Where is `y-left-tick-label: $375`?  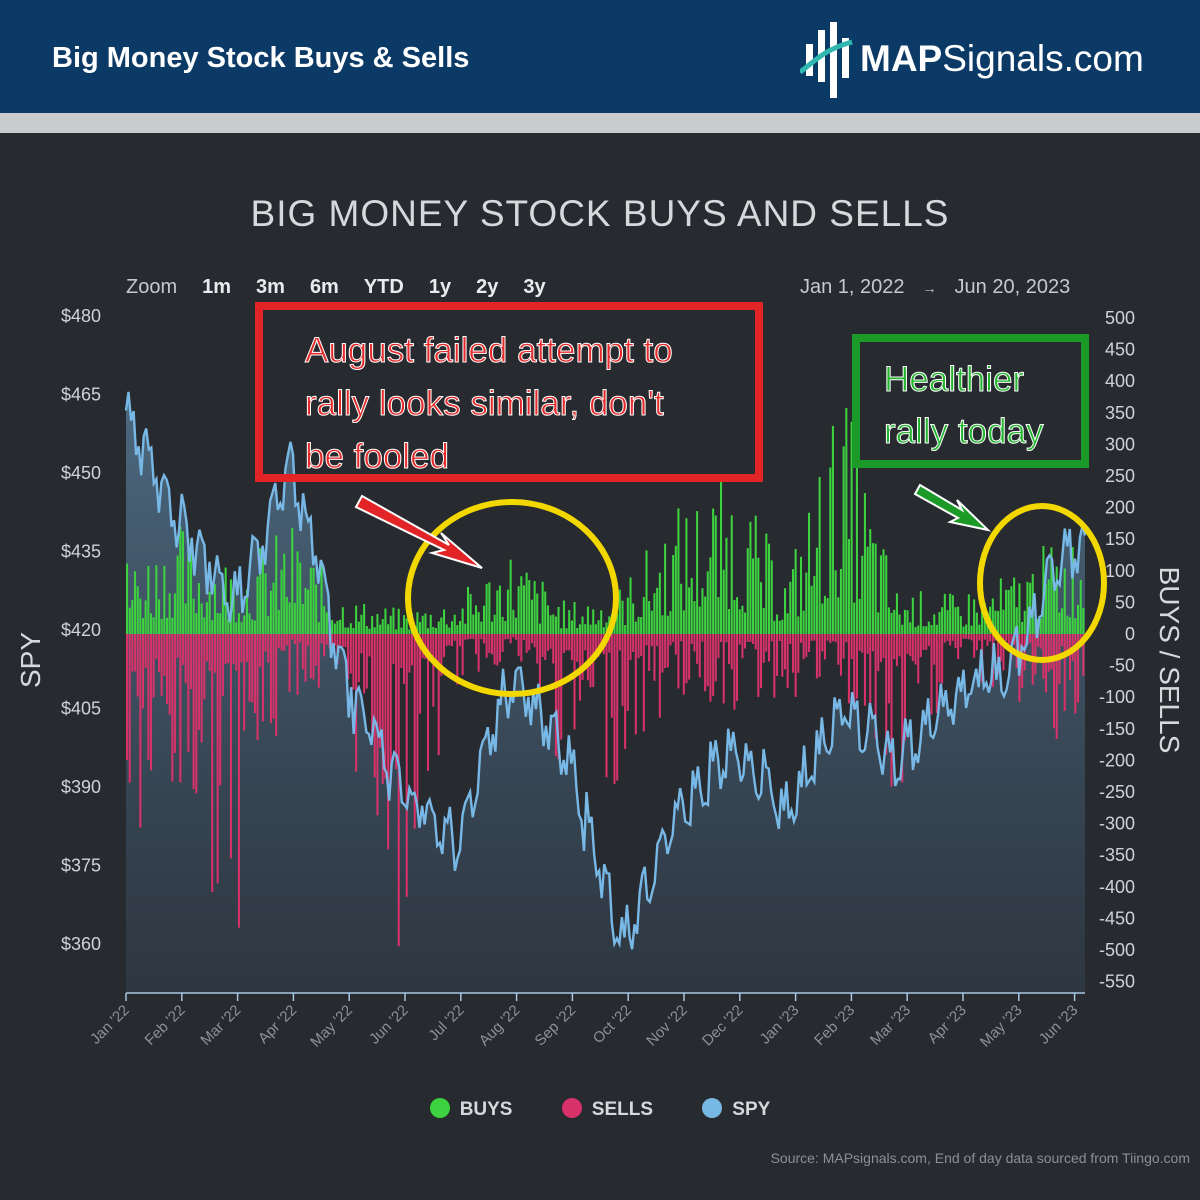 y-left-tick-label: $375 is located at coordinates (81, 866).